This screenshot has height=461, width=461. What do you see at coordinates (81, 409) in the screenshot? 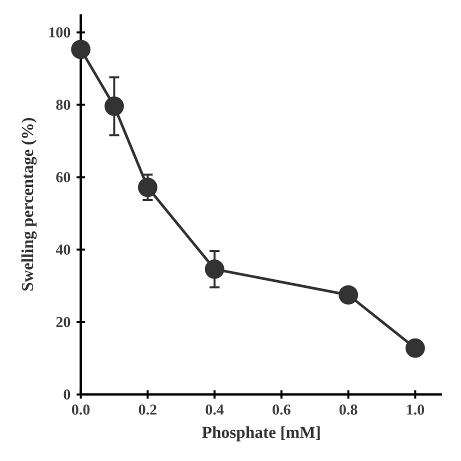
I see `x-tick-label: 0.0` at bounding box center [81, 409].